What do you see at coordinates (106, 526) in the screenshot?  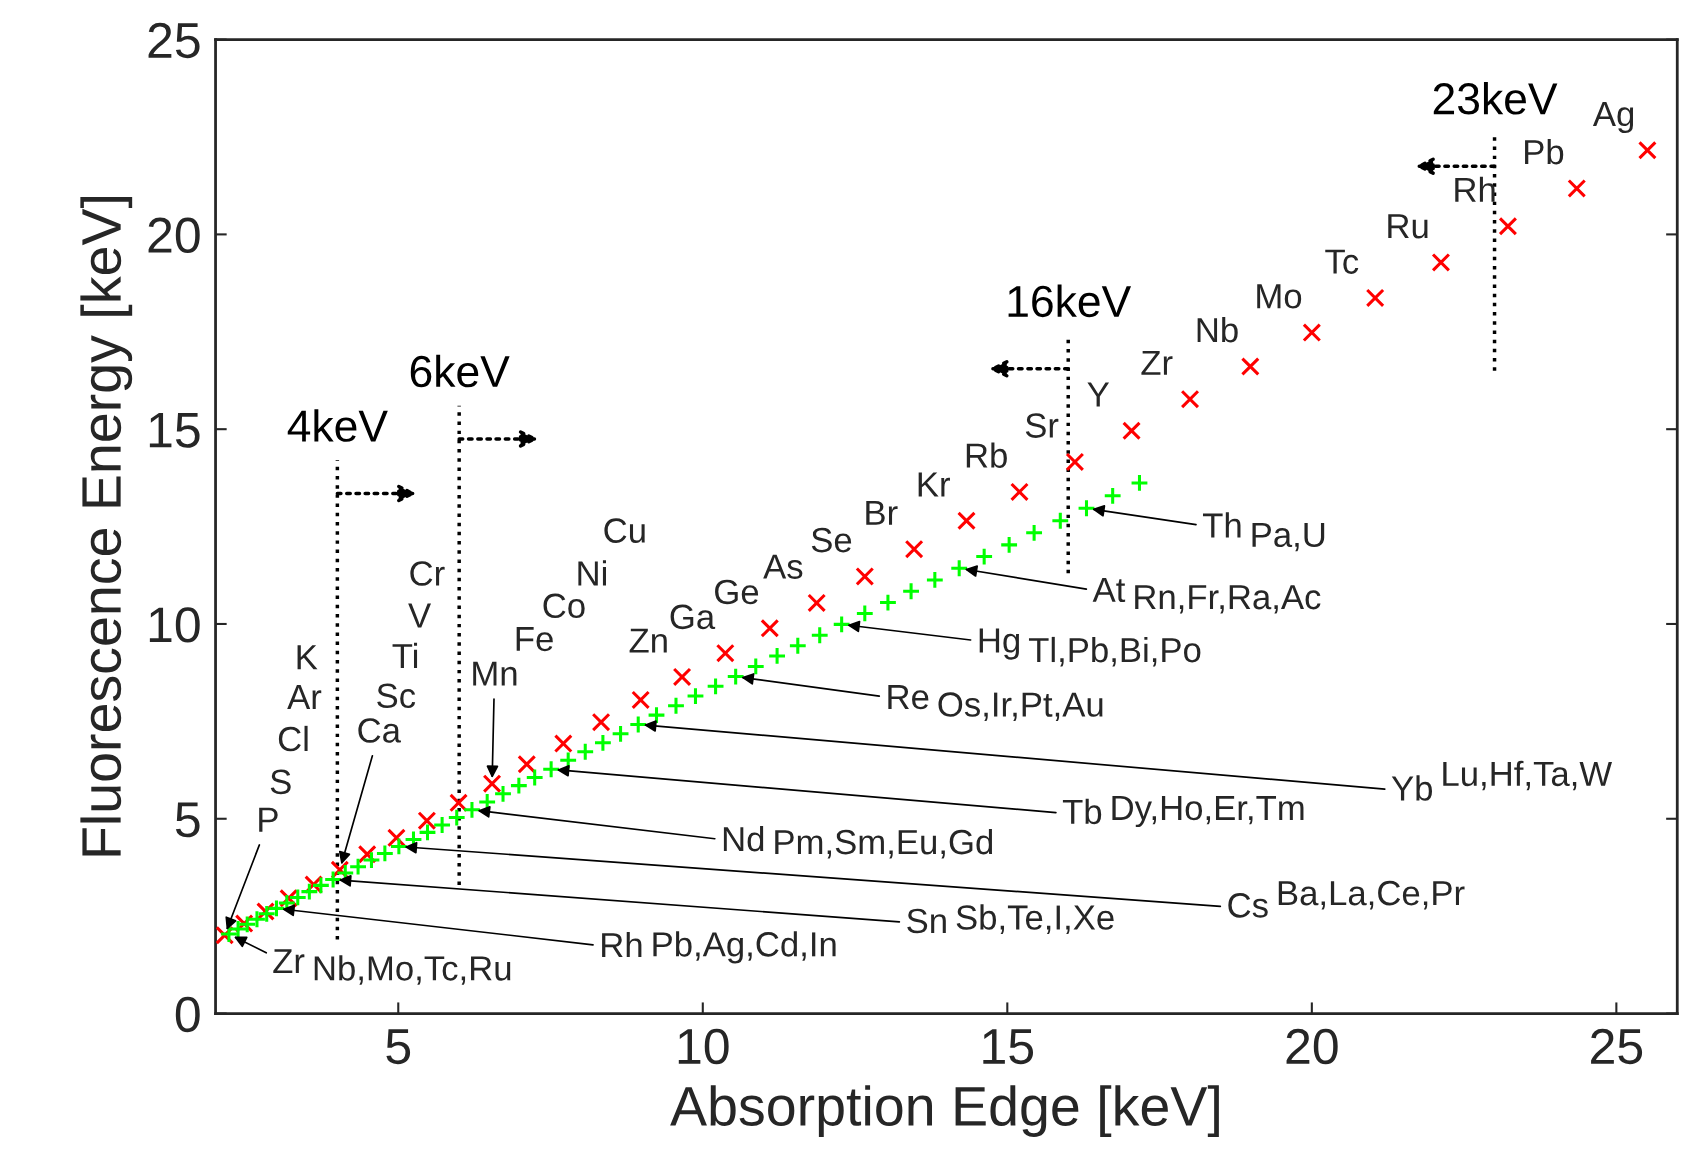 I see `y-axis-title: Fluorescence Energy [keV]` at bounding box center [106, 526].